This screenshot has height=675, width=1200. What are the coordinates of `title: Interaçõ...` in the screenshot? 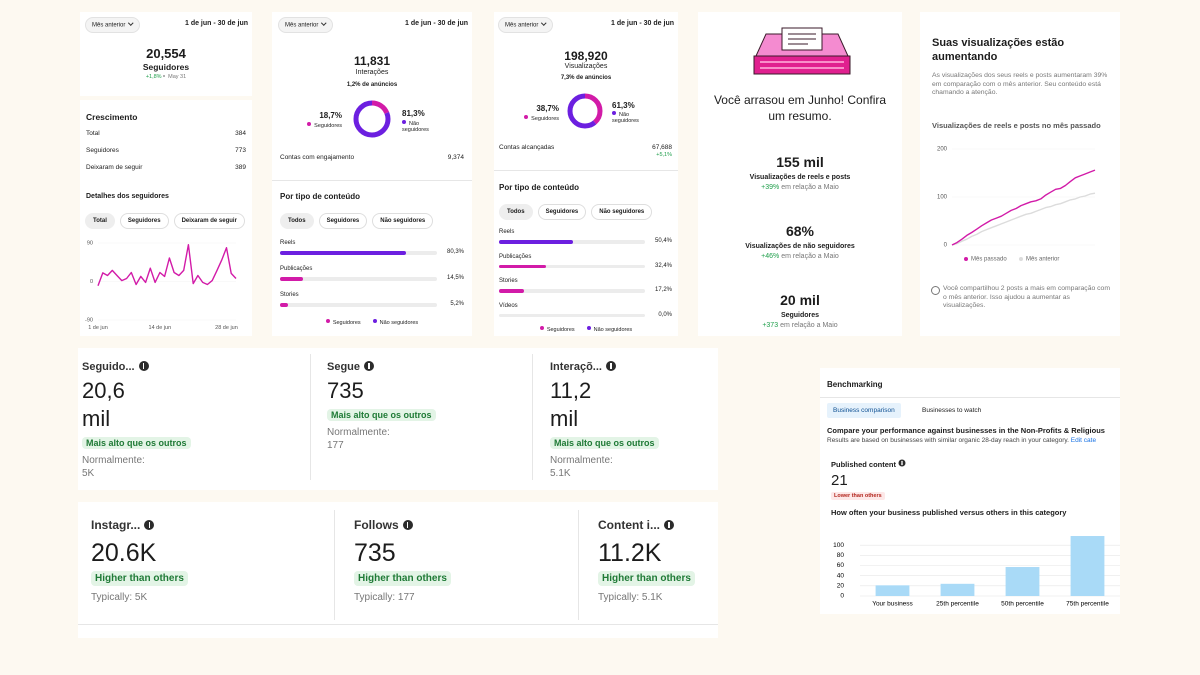 It's located at (576, 367).